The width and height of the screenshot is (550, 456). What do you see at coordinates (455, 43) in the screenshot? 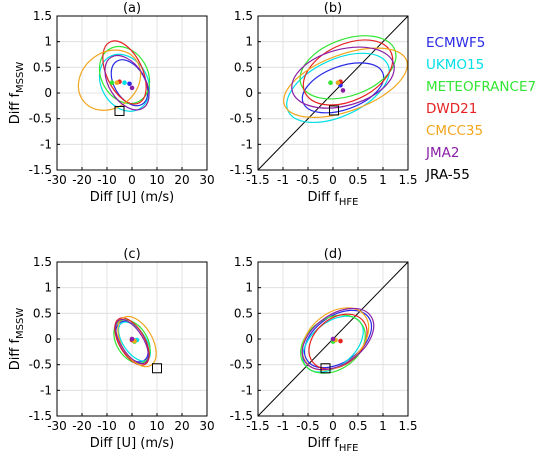
I see `legend-entry-ecmwf5: ECMWF5` at bounding box center [455, 43].